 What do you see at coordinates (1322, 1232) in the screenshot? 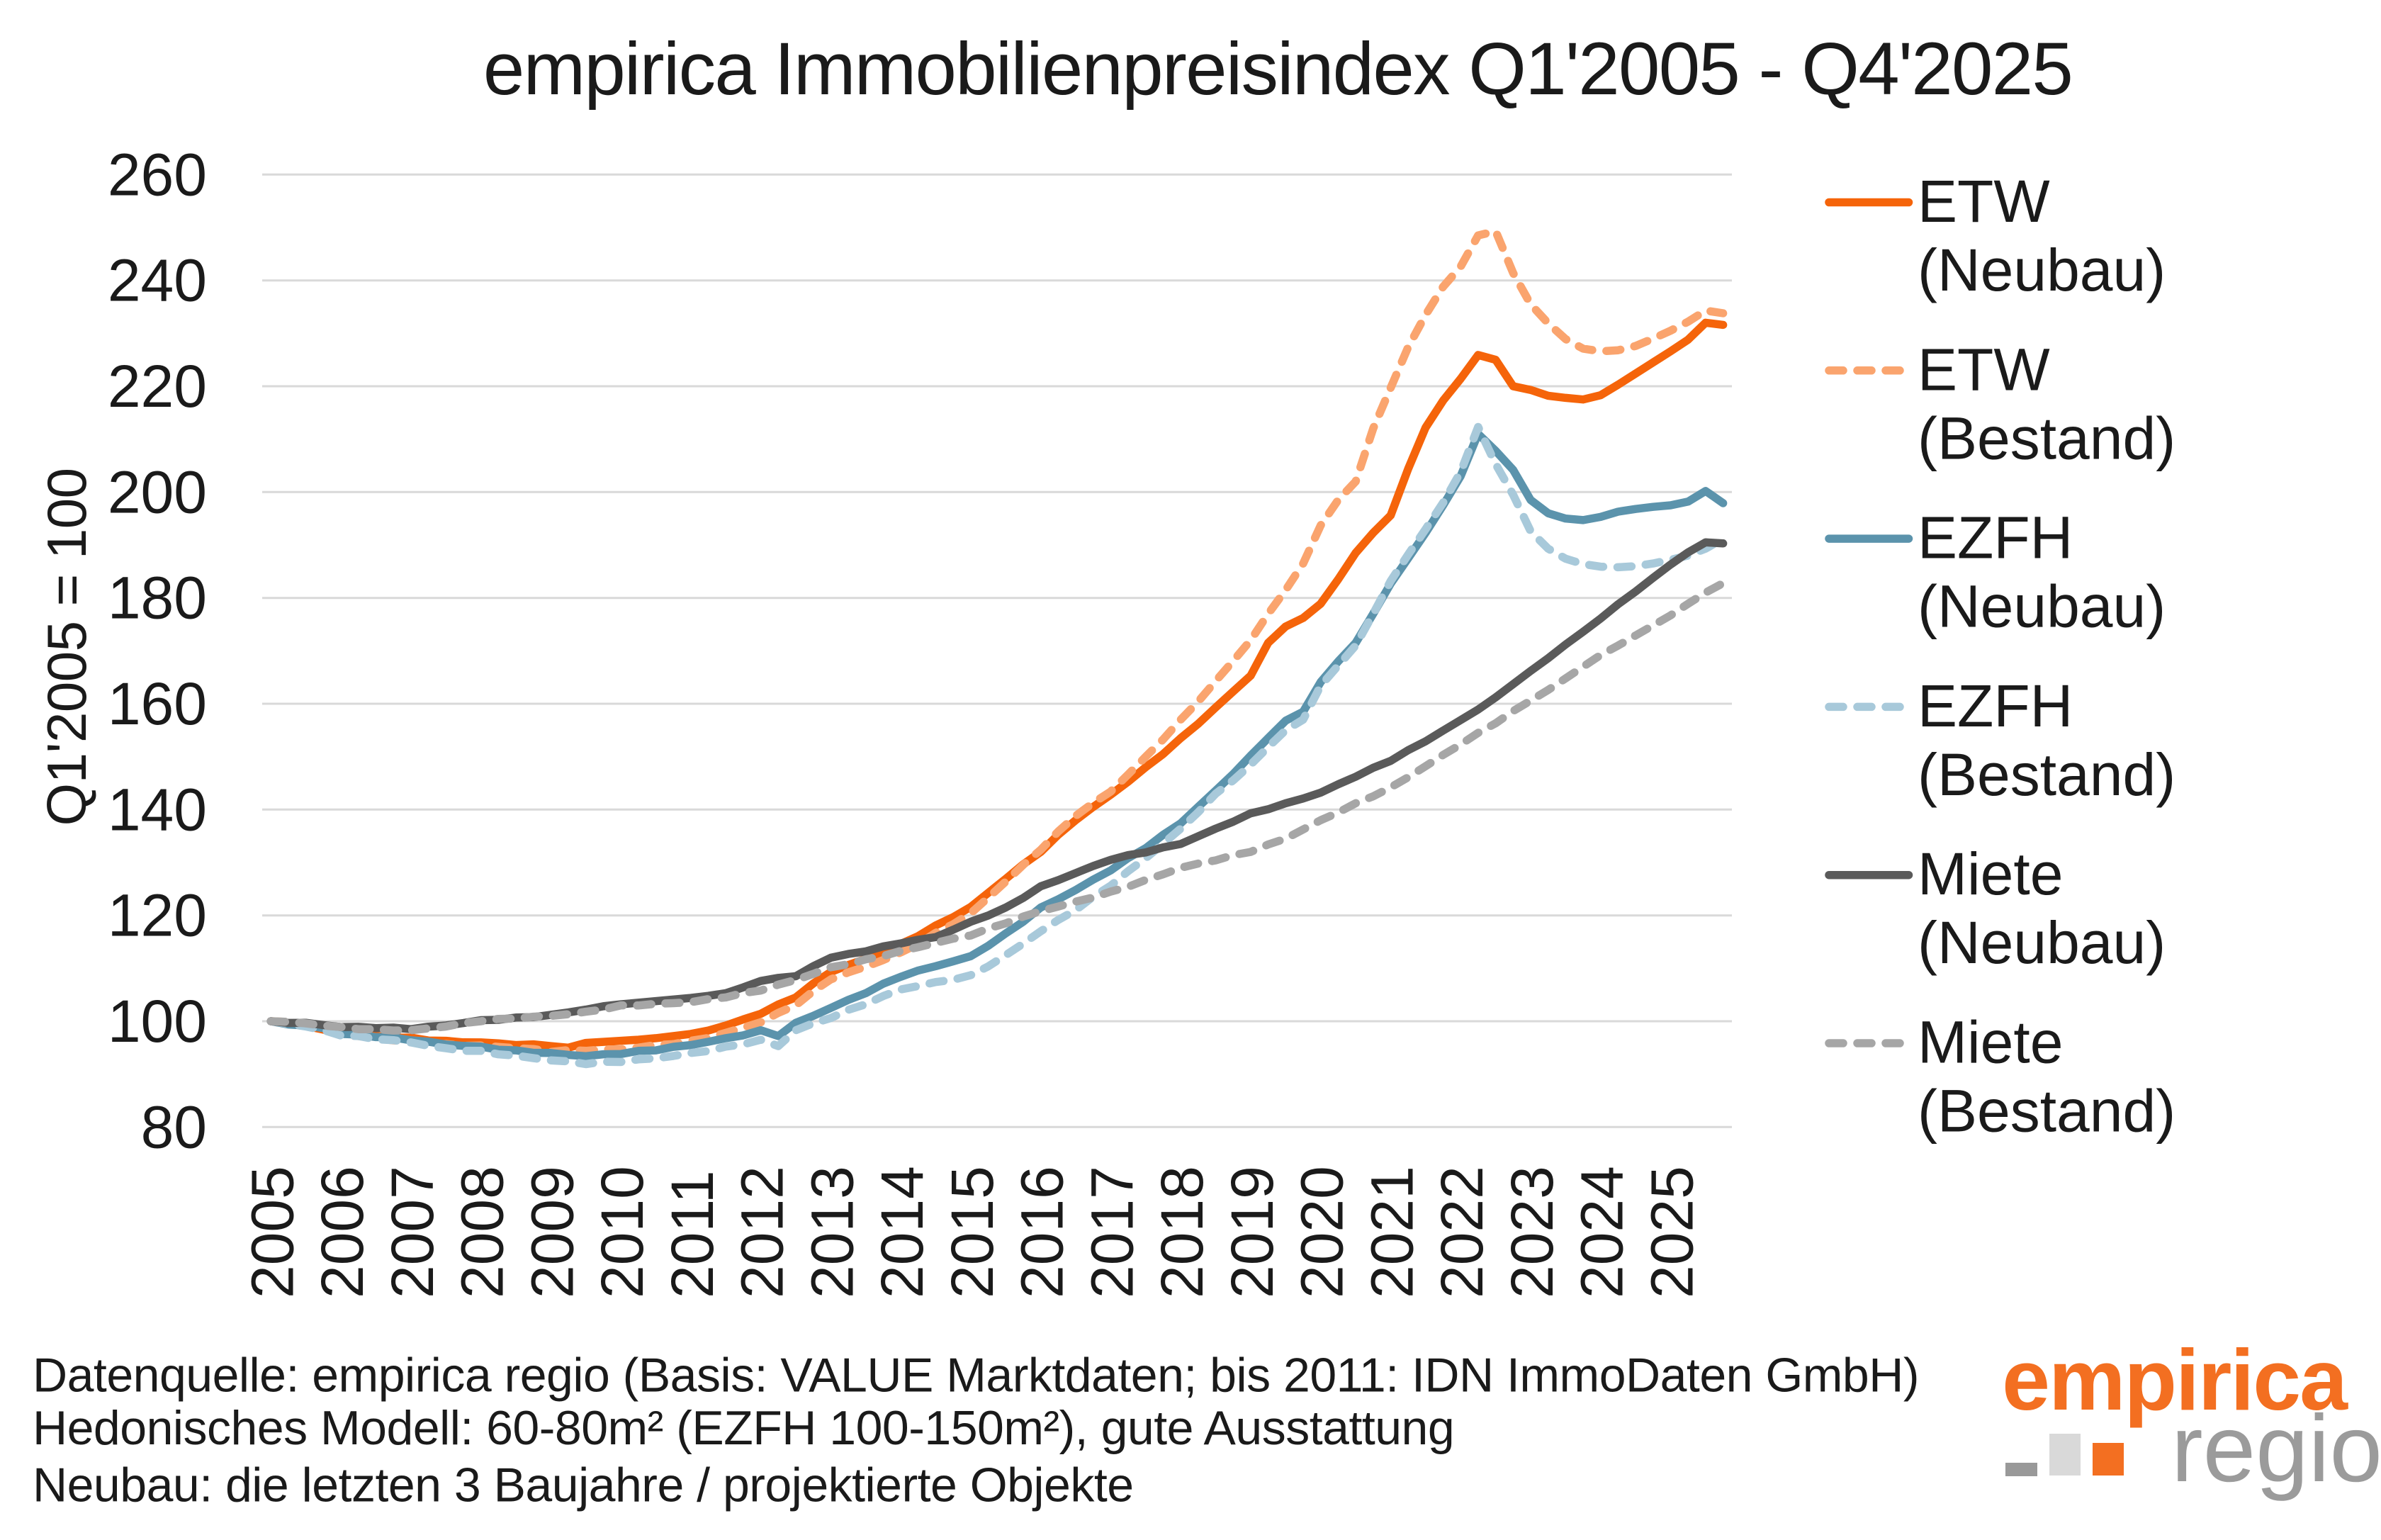
I see `svg-text: 2020` at bounding box center [1322, 1232].